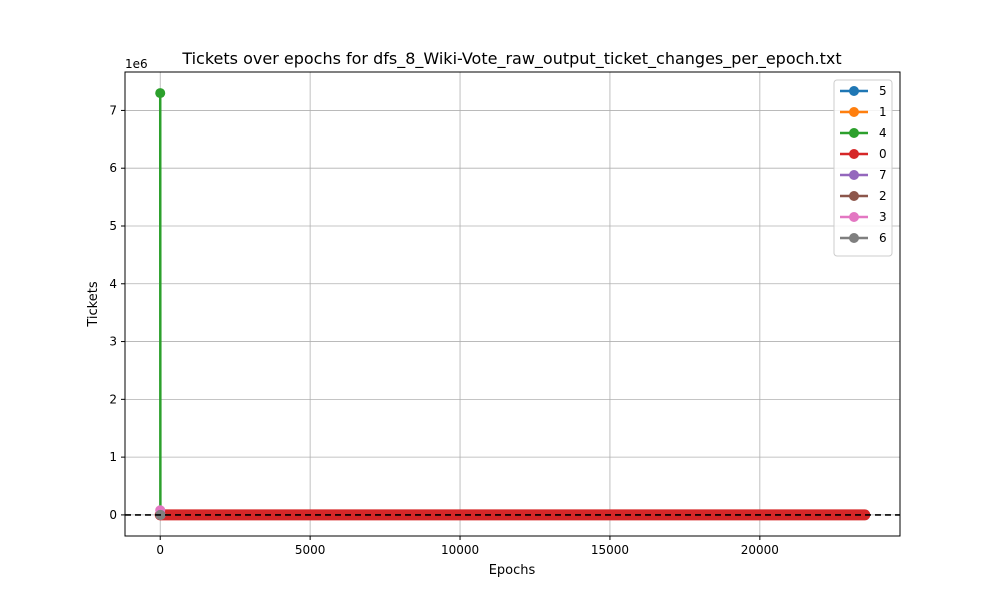  What do you see at coordinates (460, 550) in the screenshot?
I see `x-tick-label: 10000` at bounding box center [460, 550].